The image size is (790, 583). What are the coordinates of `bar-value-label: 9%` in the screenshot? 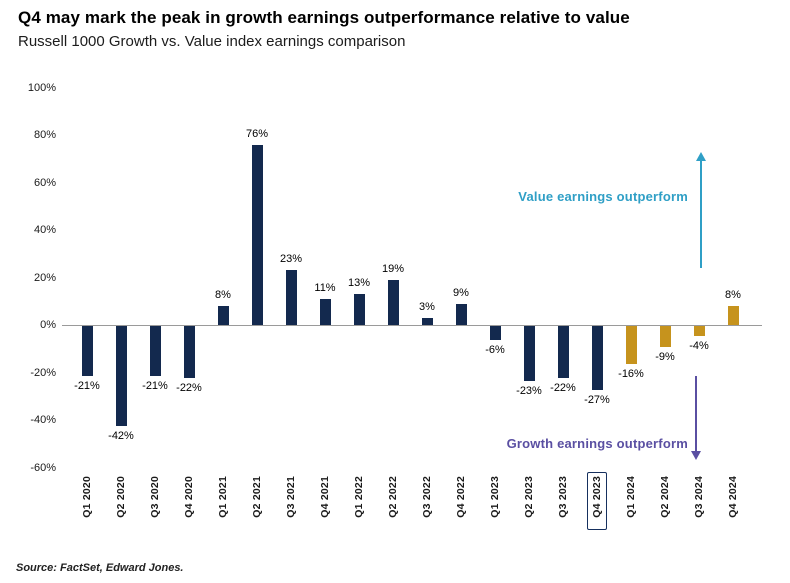 It's located at (461, 292).